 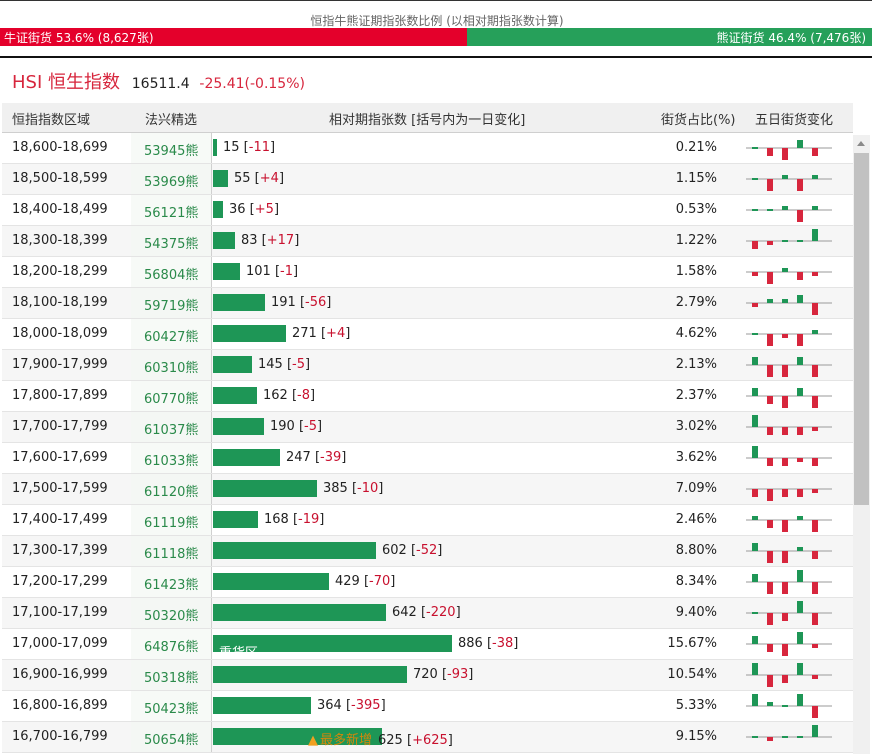 What do you see at coordinates (60, 519) in the screenshot?
I see `range-cell: 17,400-17,499` at bounding box center [60, 519].